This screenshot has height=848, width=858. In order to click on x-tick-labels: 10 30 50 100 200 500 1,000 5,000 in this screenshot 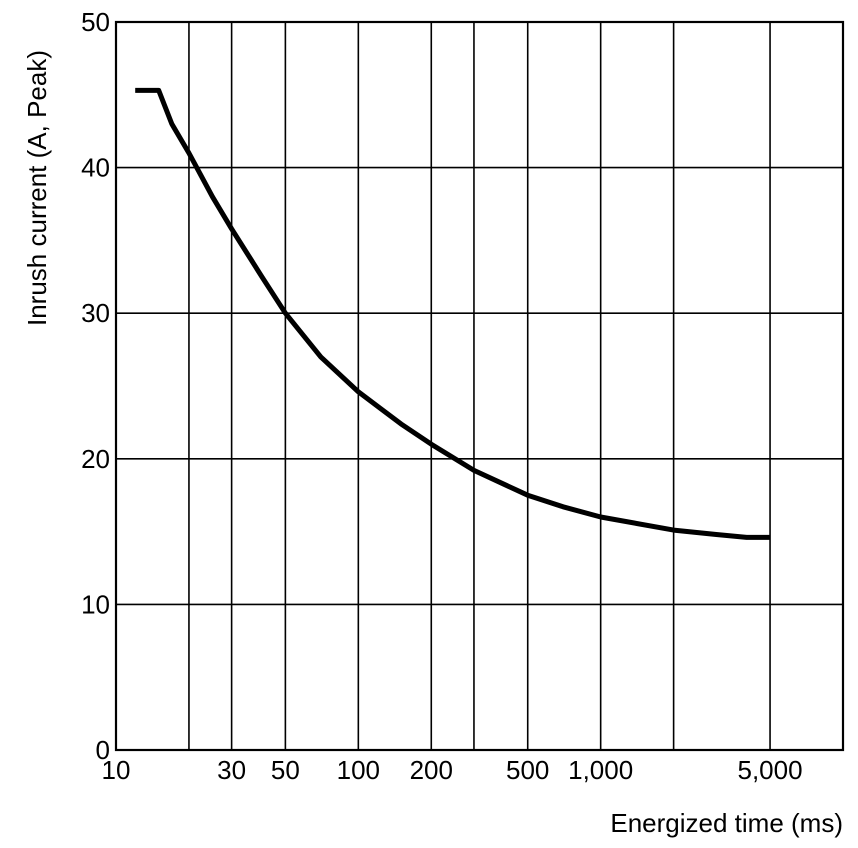, I will do `click(452, 770)`.